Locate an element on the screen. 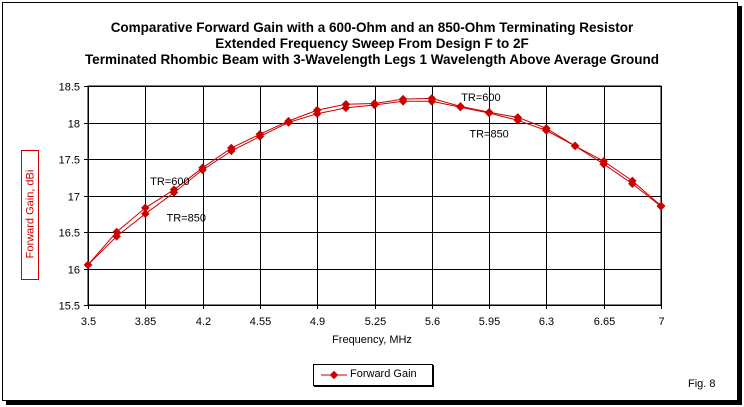  legend: Forward Gain is located at coordinates (373, 375).